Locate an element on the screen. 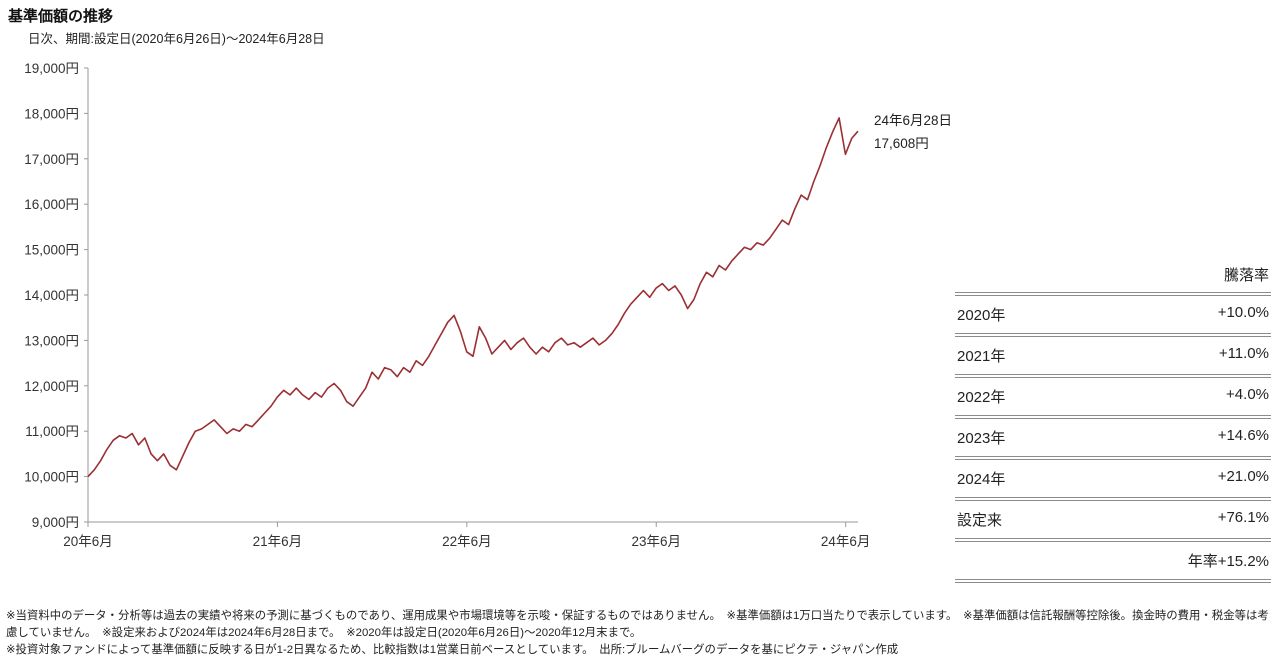 Image resolution: width=1280 pixels, height=667 pixels. rate-row-label: 2023年 is located at coordinates (981, 438).